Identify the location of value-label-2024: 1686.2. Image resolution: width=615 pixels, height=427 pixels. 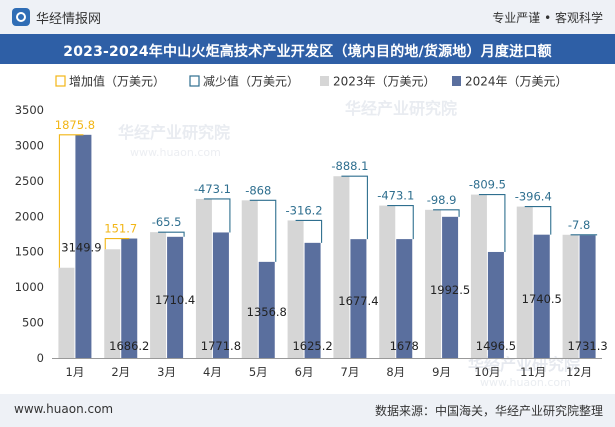
(129, 346).